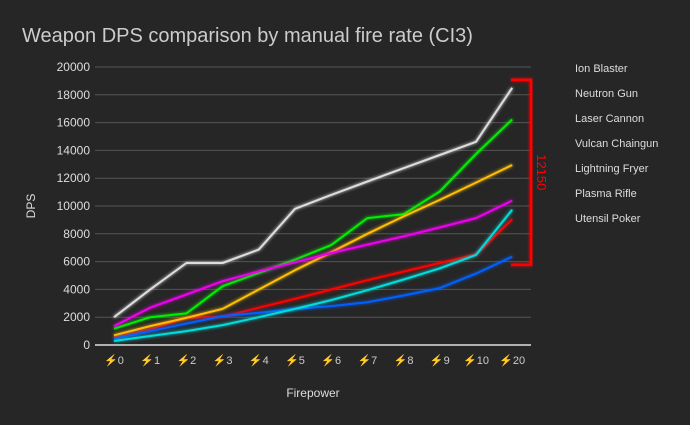 The width and height of the screenshot is (690, 425). Describe the element at coordinates (331, 360) in the screenshot. I see `x-tick-label: ⚡6` at that location.